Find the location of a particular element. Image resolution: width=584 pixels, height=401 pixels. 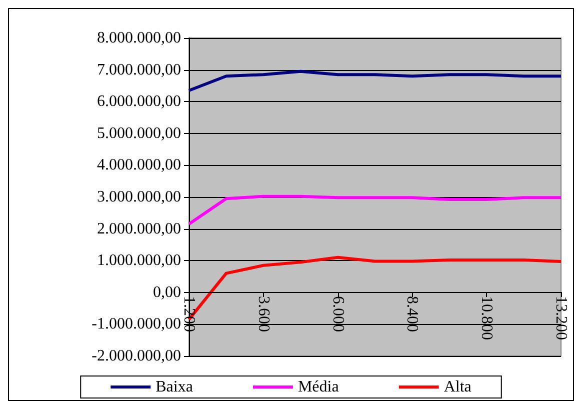

y-tick-label: 7.000.000,00 is located at coordinates (139, 69).